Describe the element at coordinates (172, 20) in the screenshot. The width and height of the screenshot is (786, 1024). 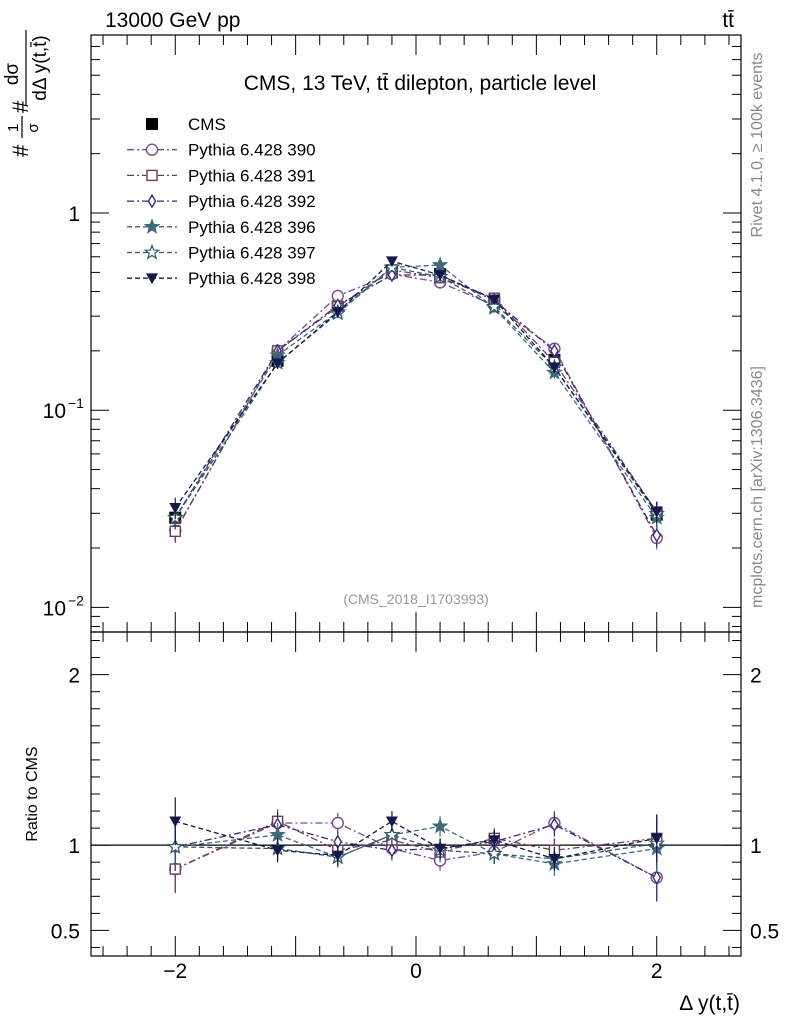
I see `header-process-label: 13000 GeV pp` at that location.